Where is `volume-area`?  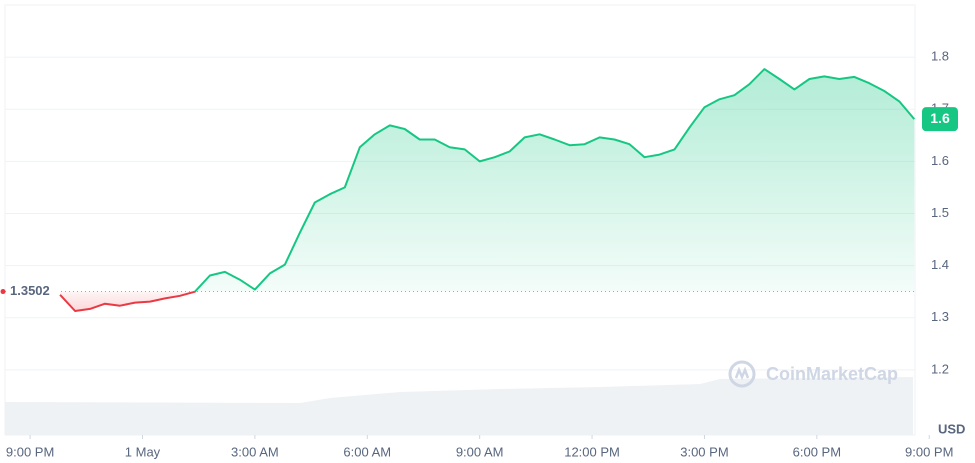
volume-area is located at coordinates (459, 406).